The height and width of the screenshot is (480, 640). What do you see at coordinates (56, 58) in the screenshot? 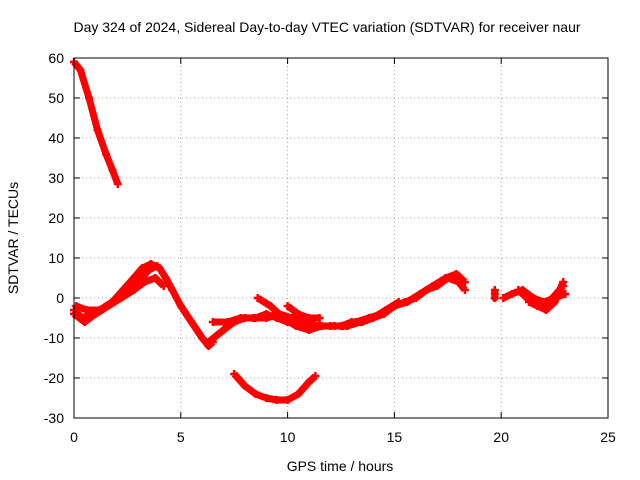
I see `y-tick-label: 60` at bounding box center [56, 58].